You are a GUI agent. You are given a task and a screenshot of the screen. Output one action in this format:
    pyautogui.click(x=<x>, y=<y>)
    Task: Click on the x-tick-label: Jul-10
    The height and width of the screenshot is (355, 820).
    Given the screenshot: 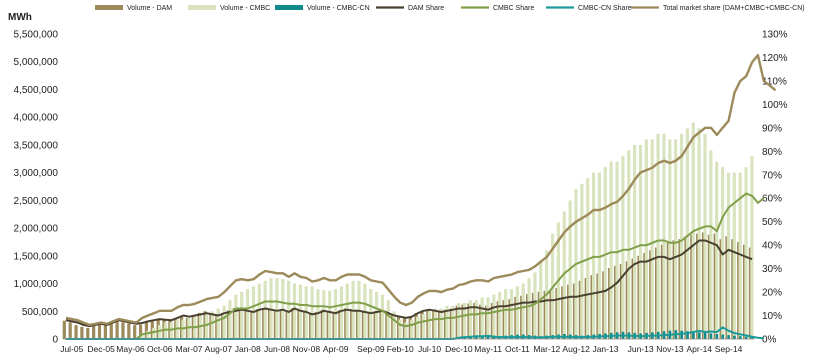 What is the action you would take?
    pyautogui.click(x=429, y=349)
    